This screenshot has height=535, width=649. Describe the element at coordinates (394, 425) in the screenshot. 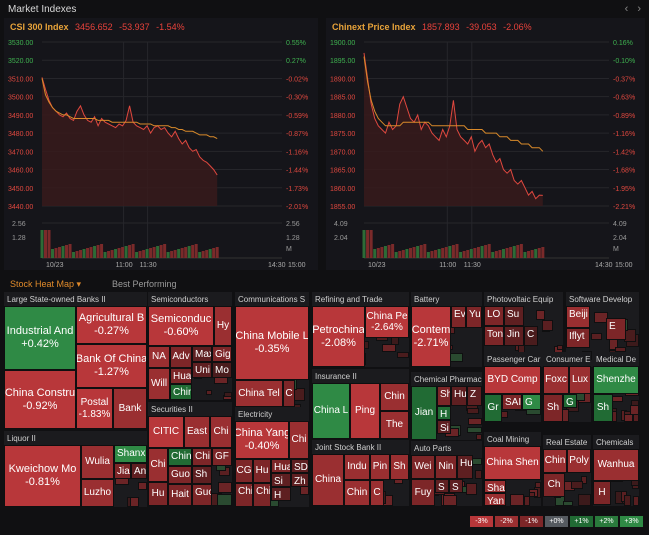

I see `stock-tile: The` at that location.